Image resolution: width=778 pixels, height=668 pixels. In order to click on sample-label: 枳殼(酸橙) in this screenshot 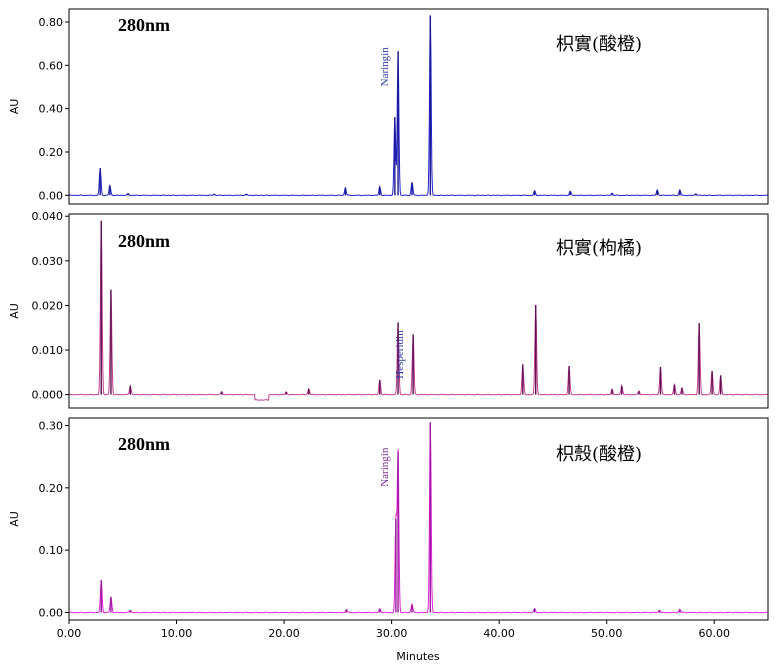, I will do `click(599, 454)`.